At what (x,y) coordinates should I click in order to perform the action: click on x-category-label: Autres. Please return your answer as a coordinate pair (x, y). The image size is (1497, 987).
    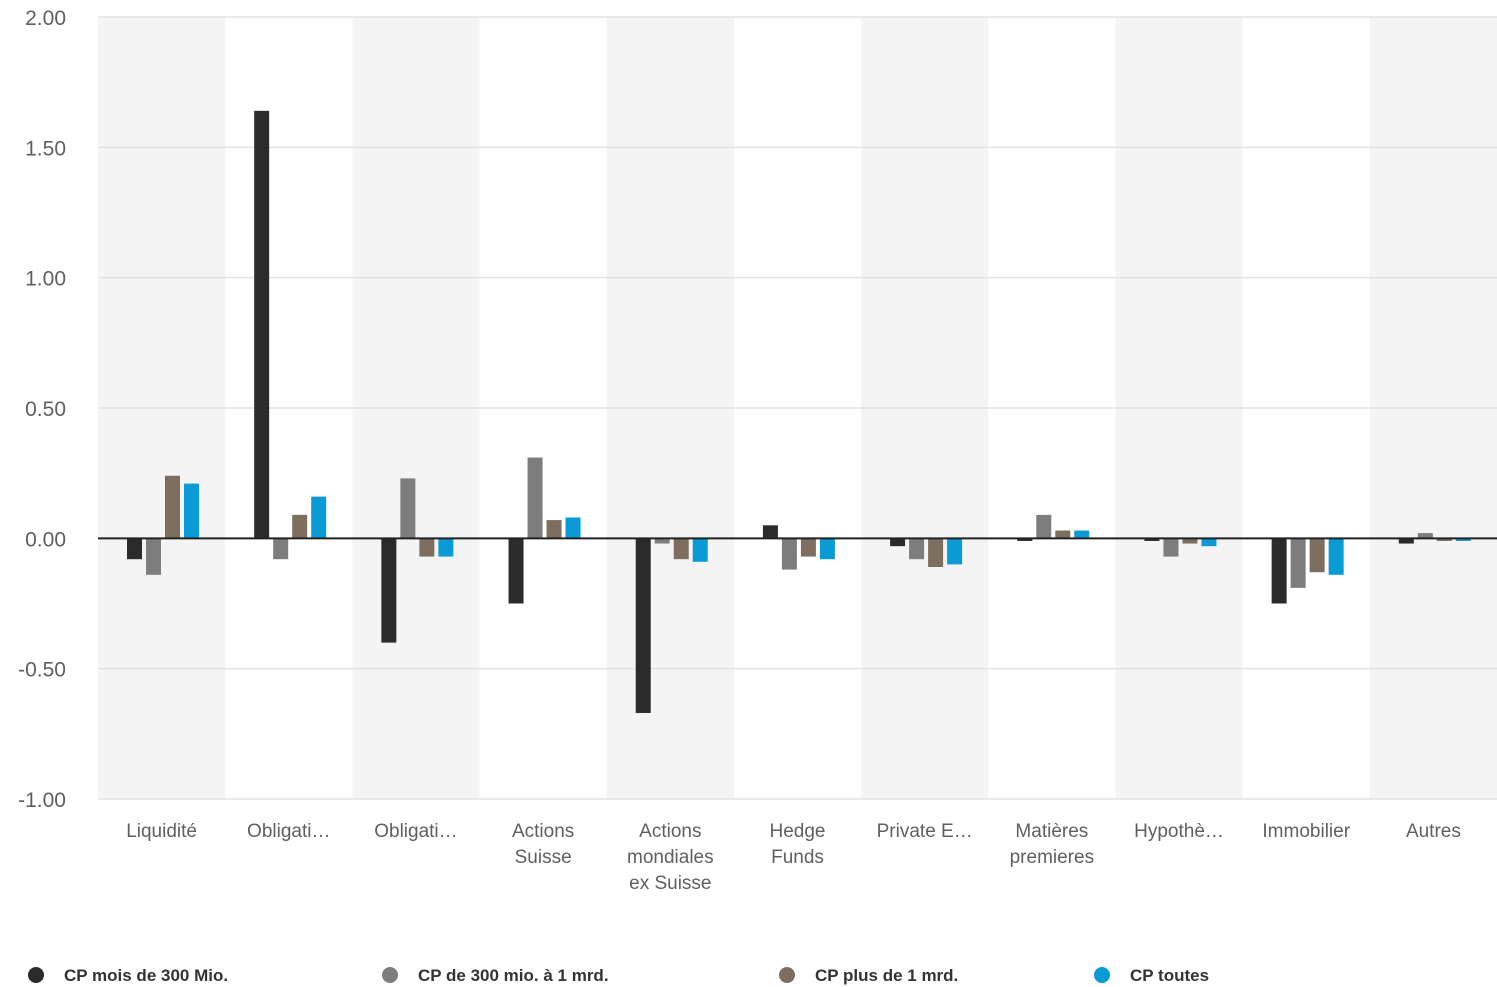
    Looking at the image, I should click on (1433, 831).